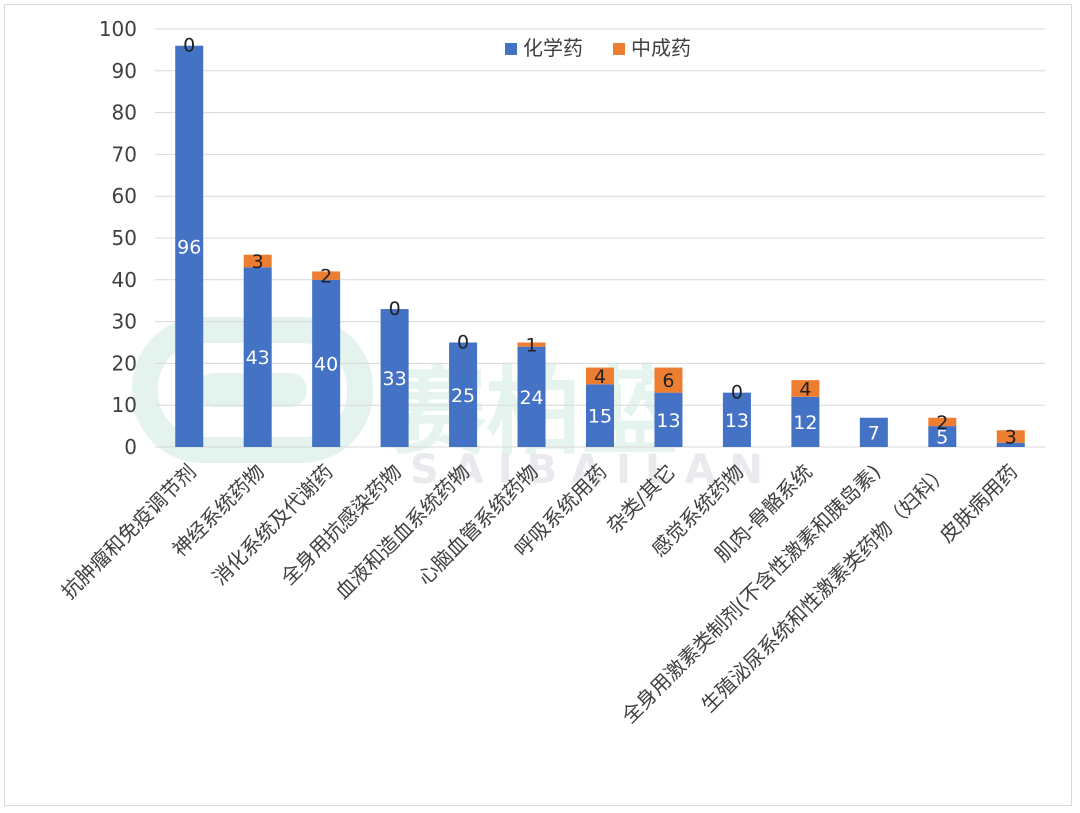  I want to click on watermark-subtext: SAIBAILAN, so click(593, 470).